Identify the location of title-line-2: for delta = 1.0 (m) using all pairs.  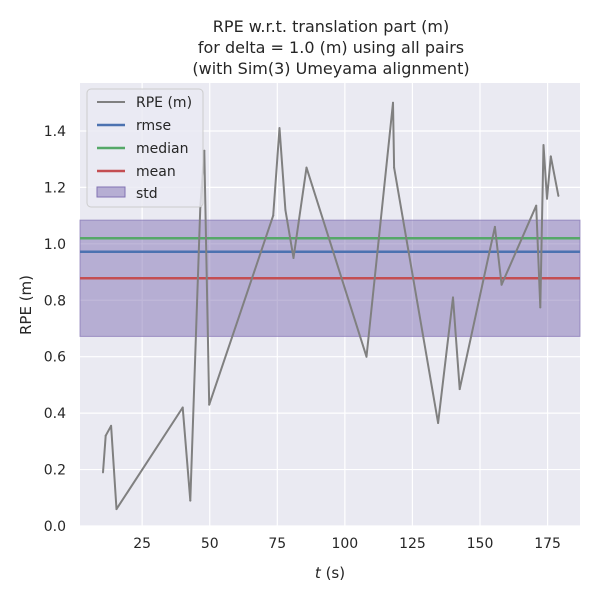
(331, 47).